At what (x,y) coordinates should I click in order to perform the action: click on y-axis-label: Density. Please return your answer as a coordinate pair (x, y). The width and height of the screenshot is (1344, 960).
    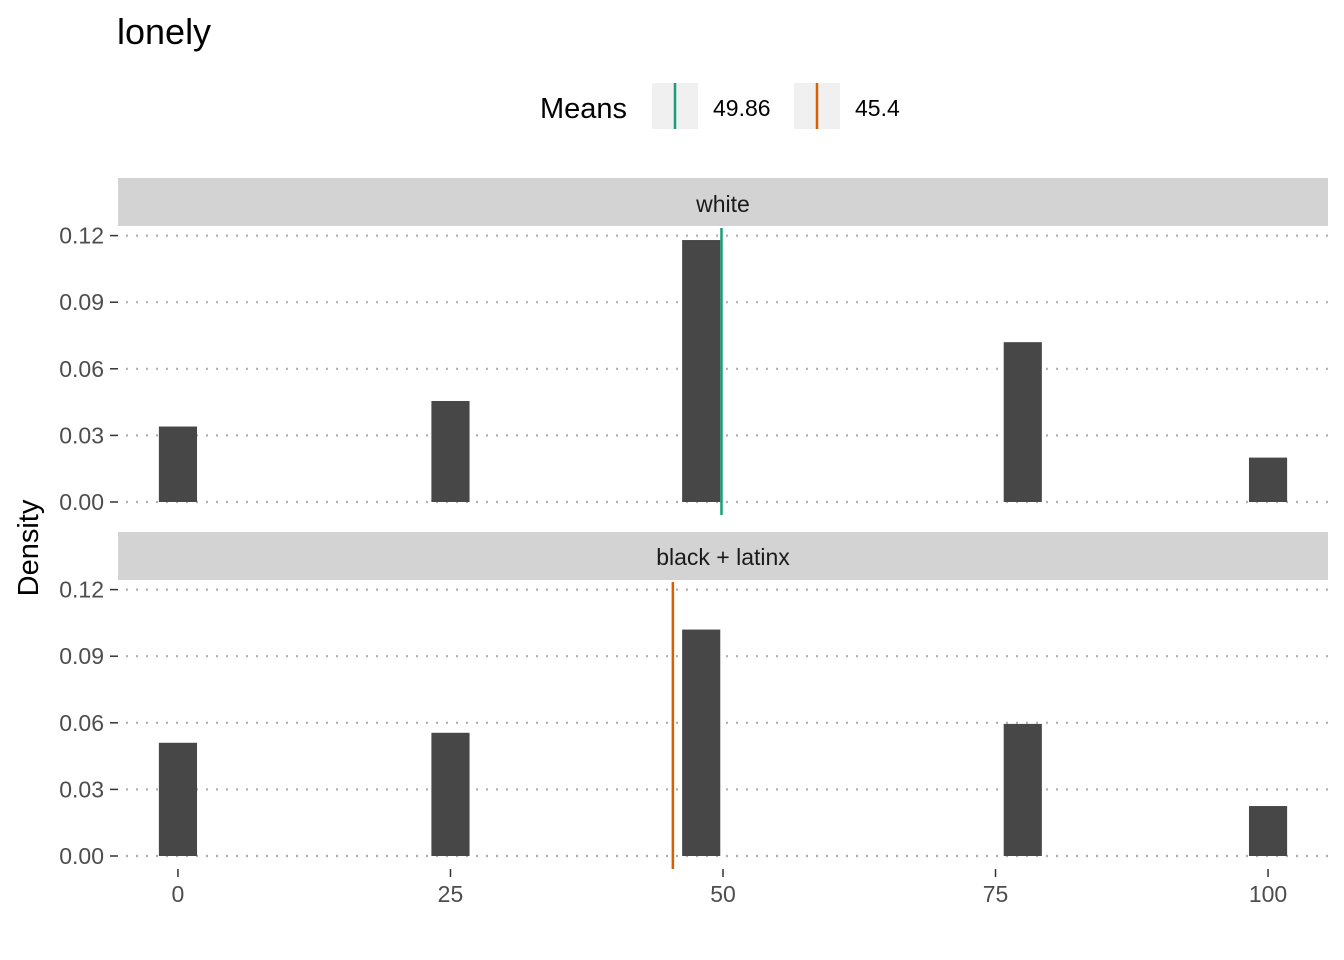
    Looking at the image, I should click on (29, 547).